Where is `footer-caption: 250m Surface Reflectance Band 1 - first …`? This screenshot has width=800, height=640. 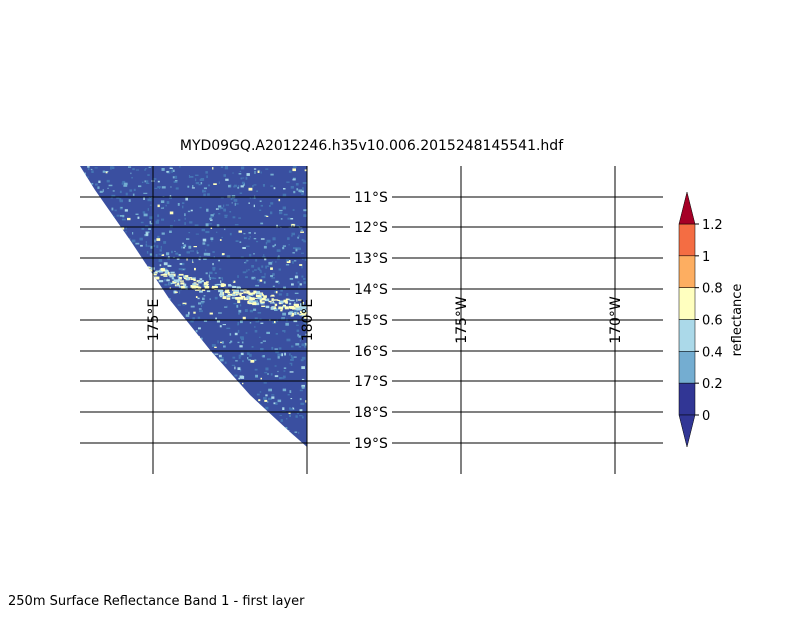
footer-caption: 250m Surface Reflectance Band 1 - first … is located at coordinates (156, 601).